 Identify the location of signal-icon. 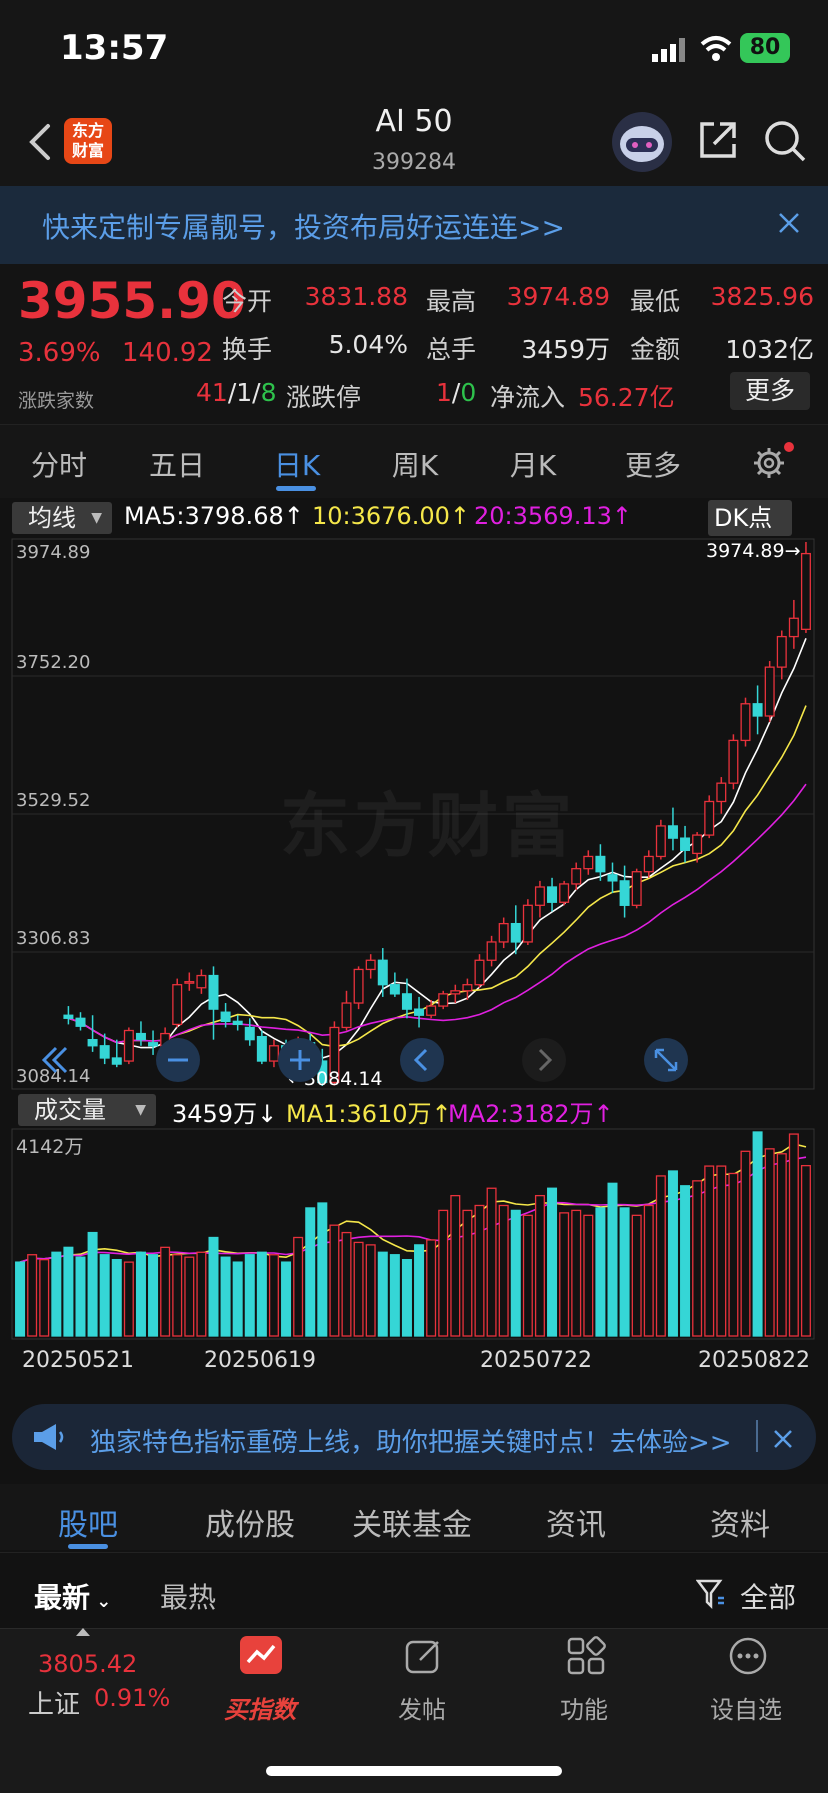
(668, 50).